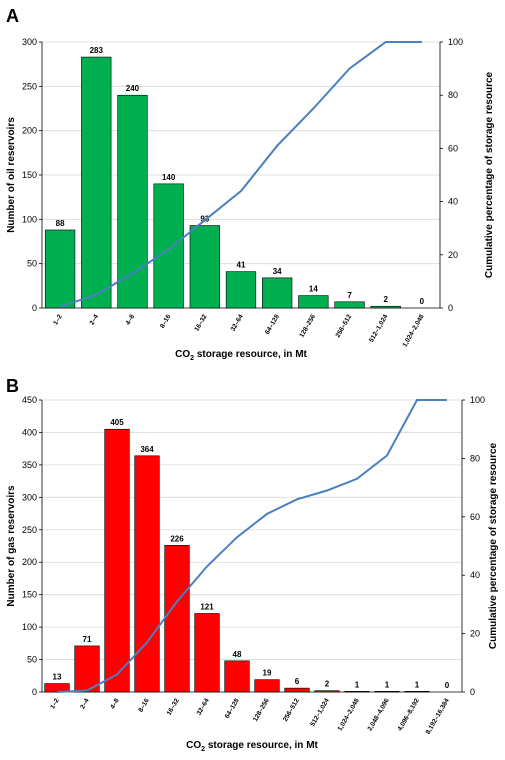 This screenshot has height=760, width=505. Describe the element at coordinates (29, 627) in the screenshot. I see `y-tick-label: 100` at that location.